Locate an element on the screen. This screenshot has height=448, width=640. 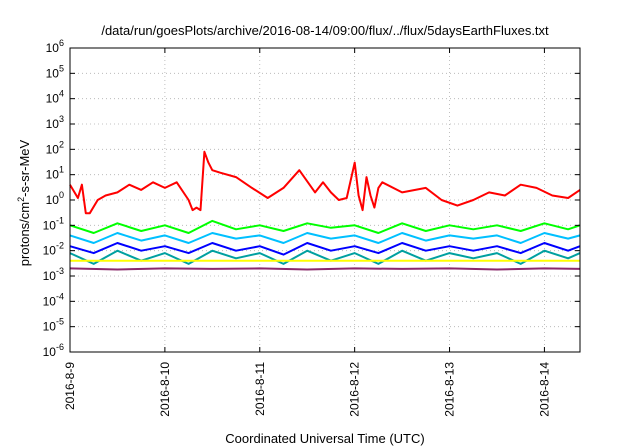
y-tick-label: 10⁶ is located at coordinates (55, 46).